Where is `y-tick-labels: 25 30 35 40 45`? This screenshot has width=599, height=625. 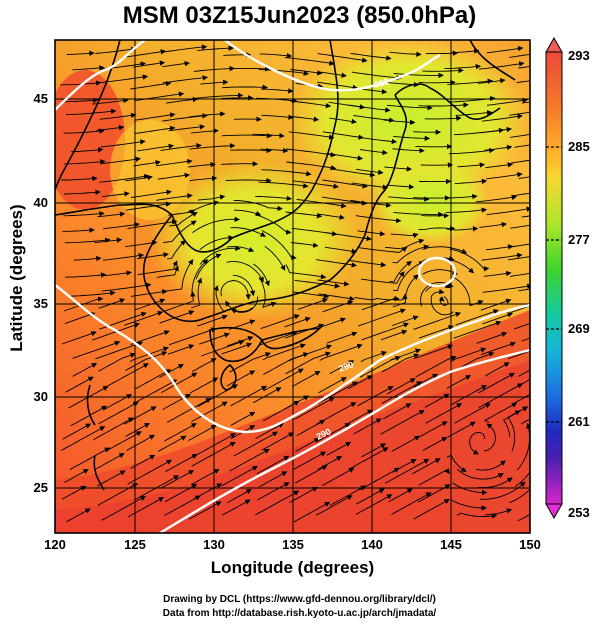
y-tick-labels: 25 30 35 40 45 is located at coordinates (41, 293).